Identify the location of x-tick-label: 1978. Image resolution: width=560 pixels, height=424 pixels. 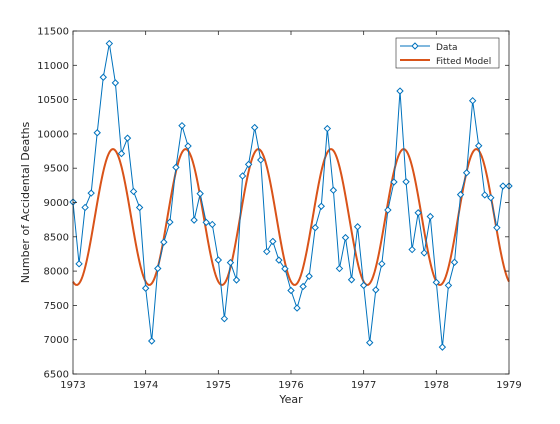
(436, 385).